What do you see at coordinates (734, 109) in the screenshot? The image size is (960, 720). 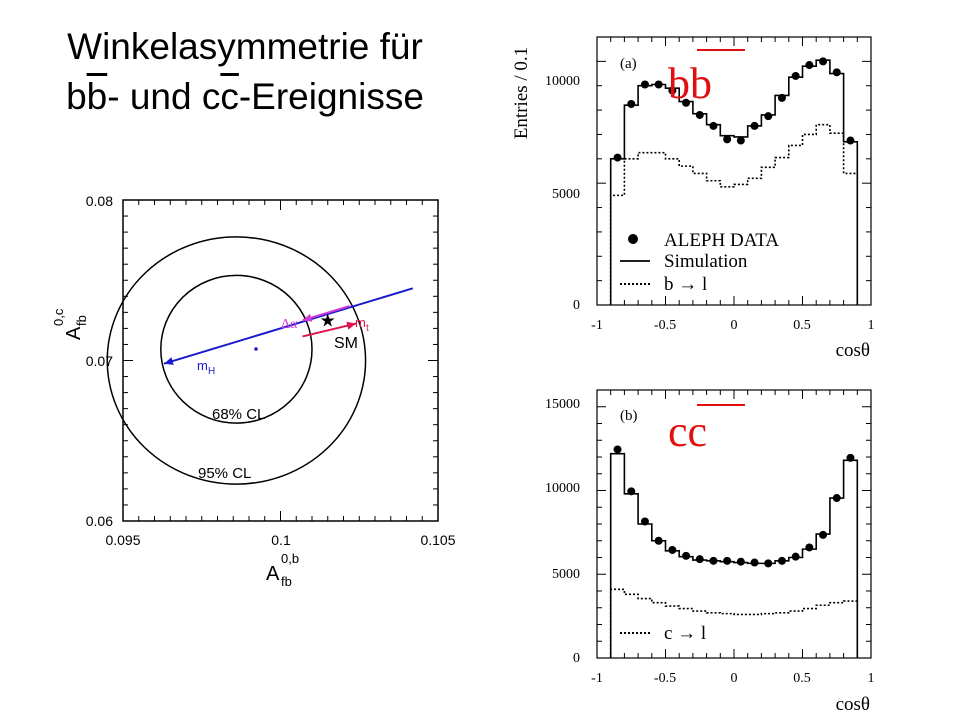 I see `panel-a-data-points` at bounding box center [734, 109].